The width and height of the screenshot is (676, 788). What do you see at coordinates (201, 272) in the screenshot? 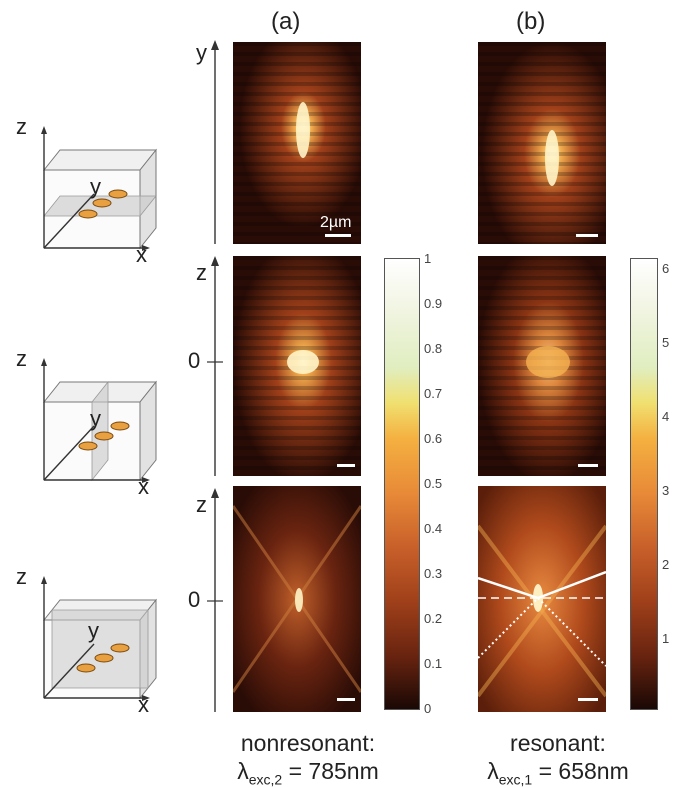
I see `row2-z-axis-label: z` at bounding box center [201, 272].